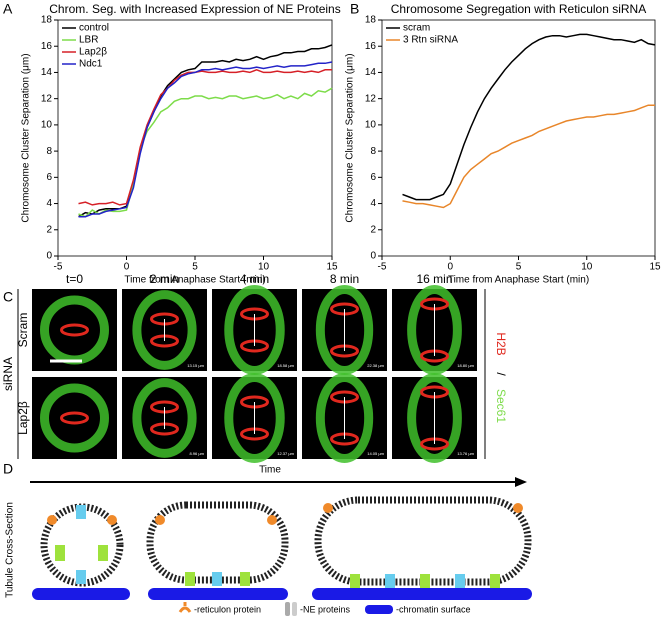 Image resolution: width=664 pixels, height=625 pixels. I want to click on measurement: 13.76 µm, so click(465, 453).